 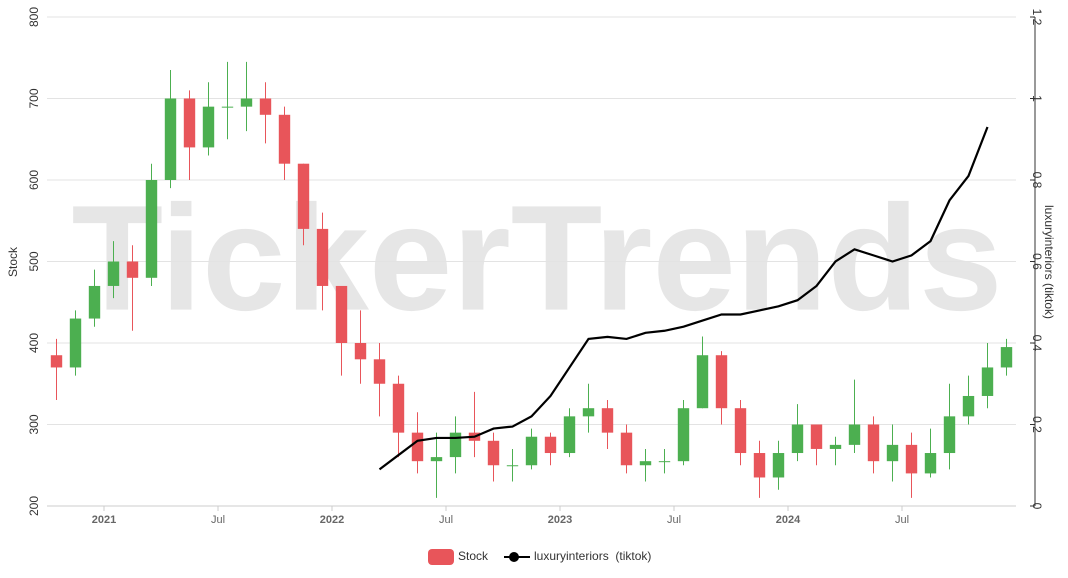 I want to click on legend-swatch, so click(x=441, y=557).